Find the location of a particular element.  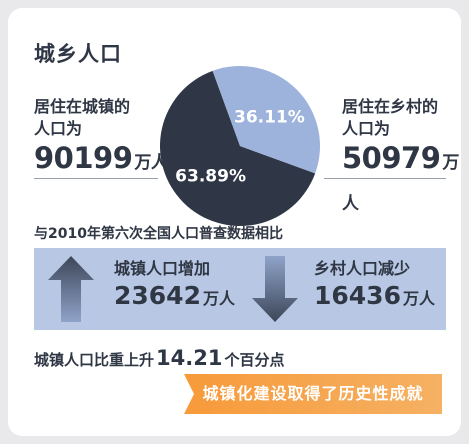

urban-change-value: 23642 is located at coordinates (157, 295).